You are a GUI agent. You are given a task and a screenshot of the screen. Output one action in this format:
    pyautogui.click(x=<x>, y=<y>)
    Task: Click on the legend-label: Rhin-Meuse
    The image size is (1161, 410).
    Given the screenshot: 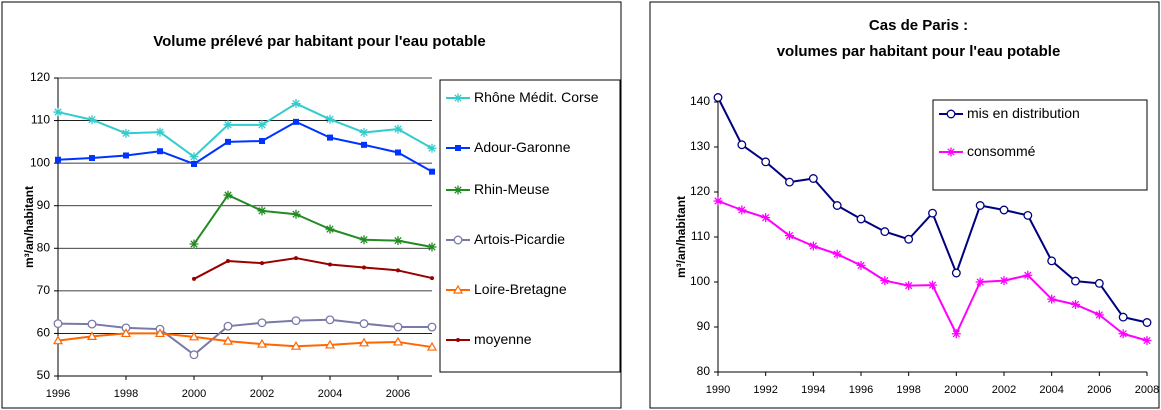 What is the action you would take?
    pyautogui.click(x=512, y=189)
    